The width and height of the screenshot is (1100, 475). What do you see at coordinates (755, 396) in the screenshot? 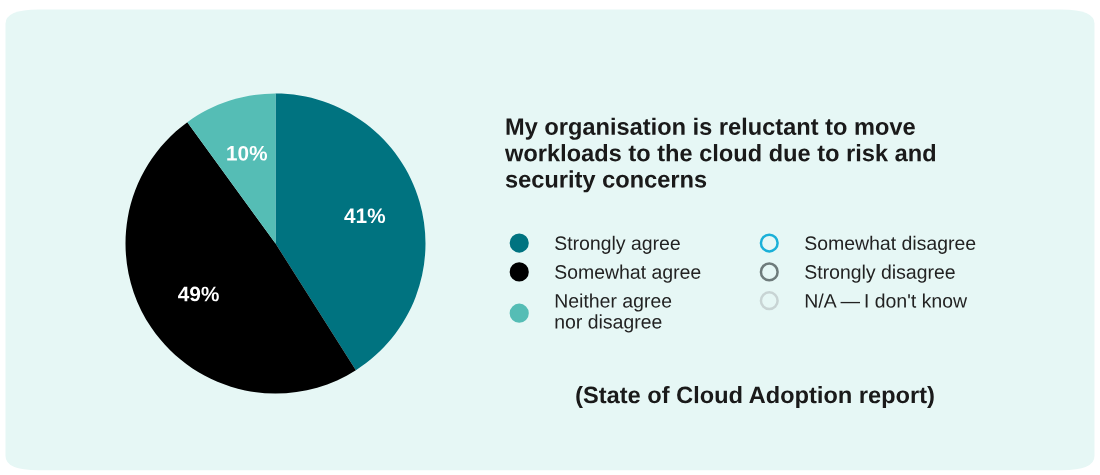
I see `text: (State of Cloud Adoption report)` at bounding box center [755, 396].